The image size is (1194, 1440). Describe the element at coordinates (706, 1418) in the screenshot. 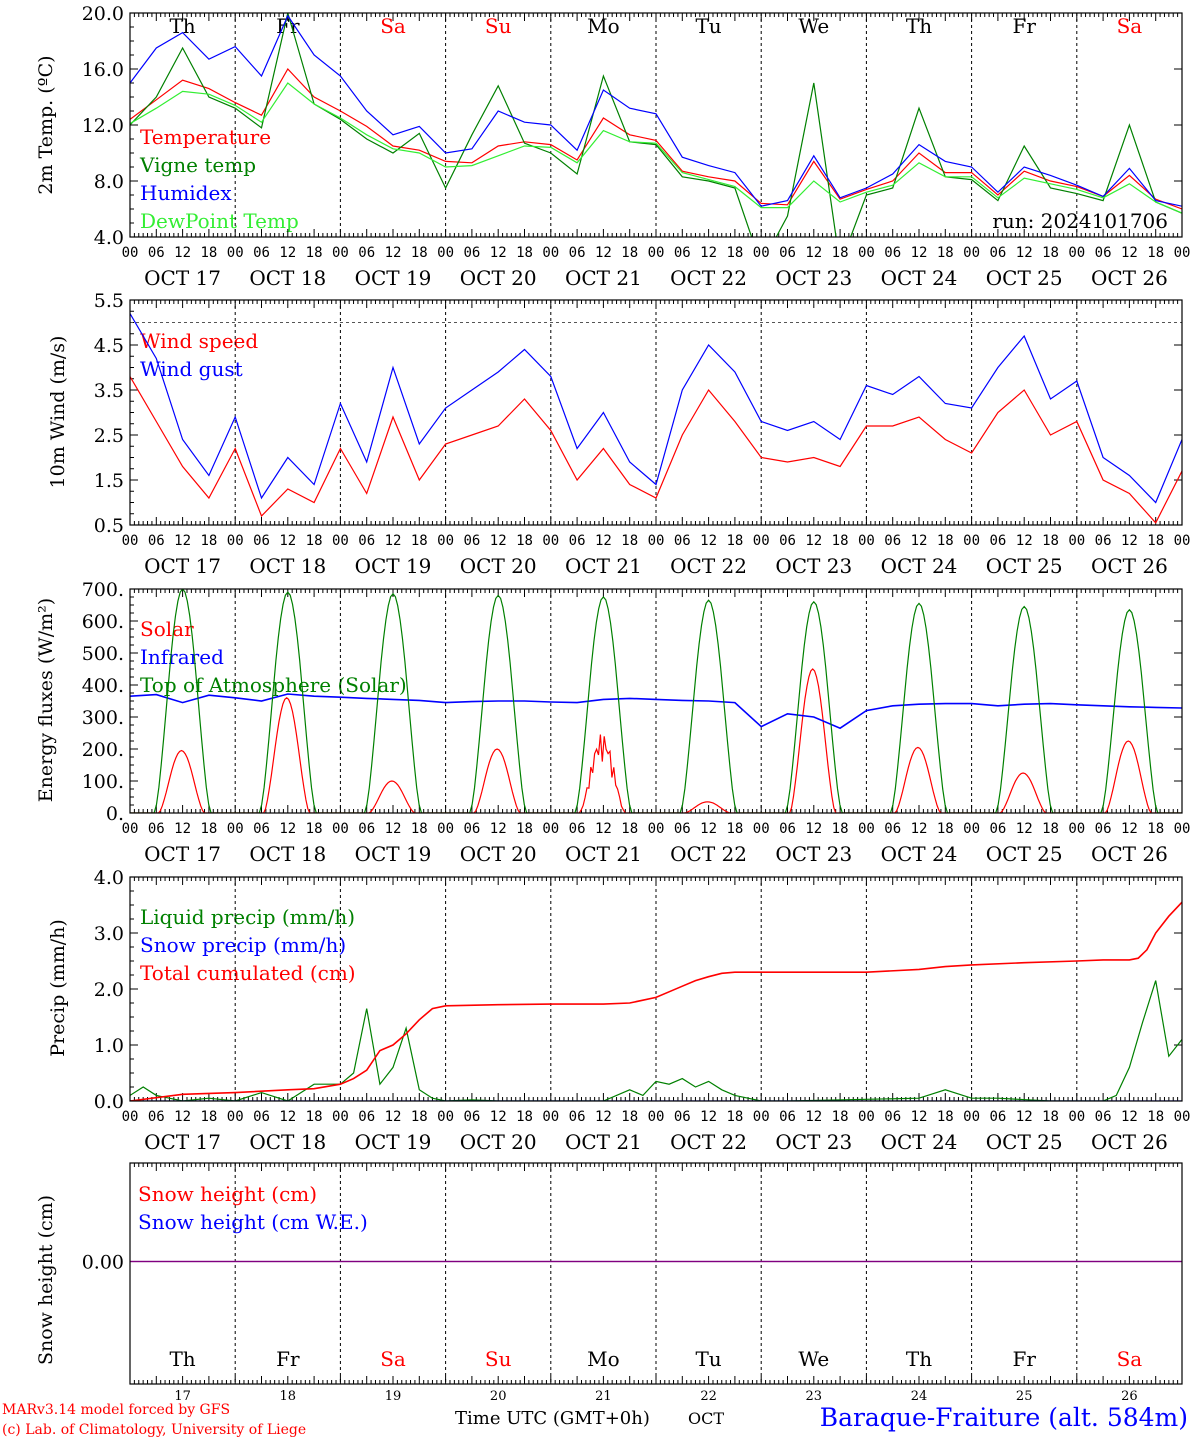

I see `month-label: OCT` at that location.